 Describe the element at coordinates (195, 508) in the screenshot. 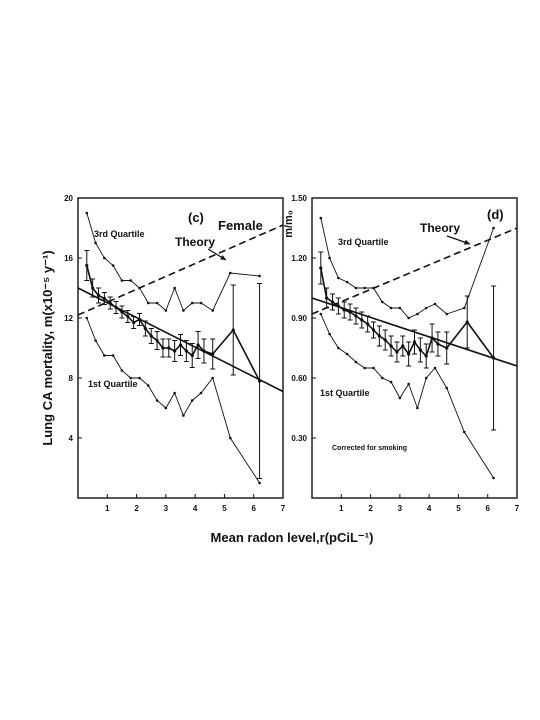

I see `panel-c-x-tick-label: 4` at that location.